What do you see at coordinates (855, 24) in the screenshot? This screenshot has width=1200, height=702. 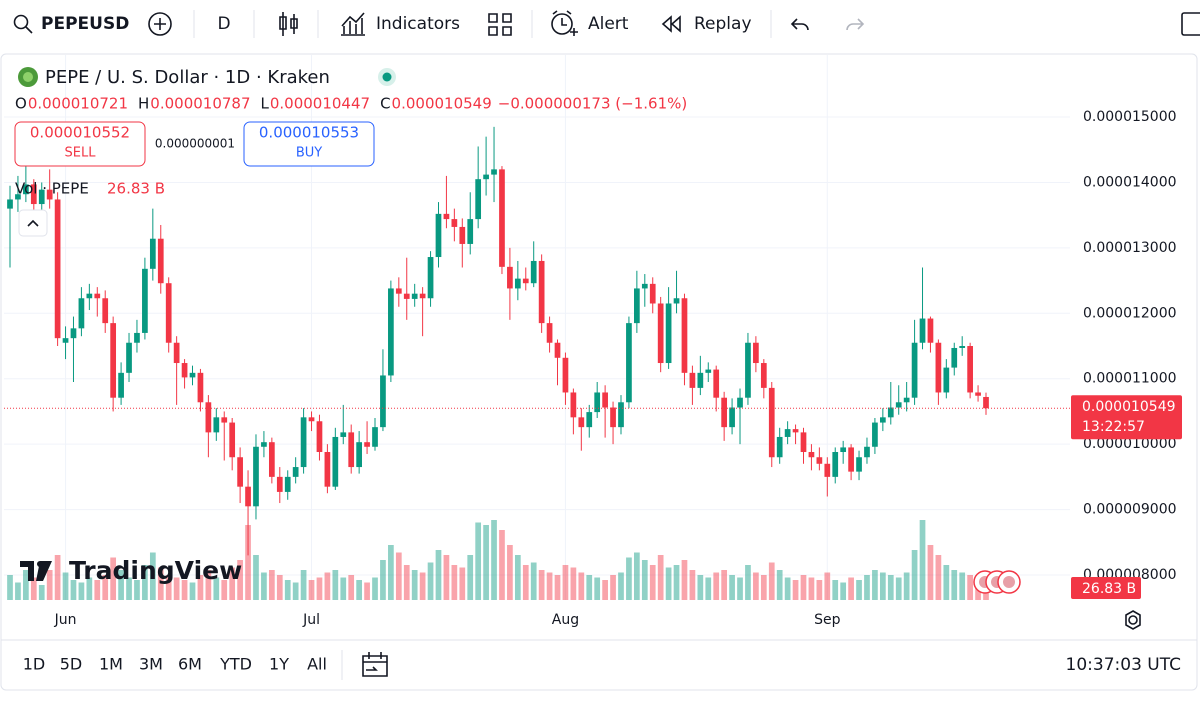 I see `redo` at bounding box center [855, 24].